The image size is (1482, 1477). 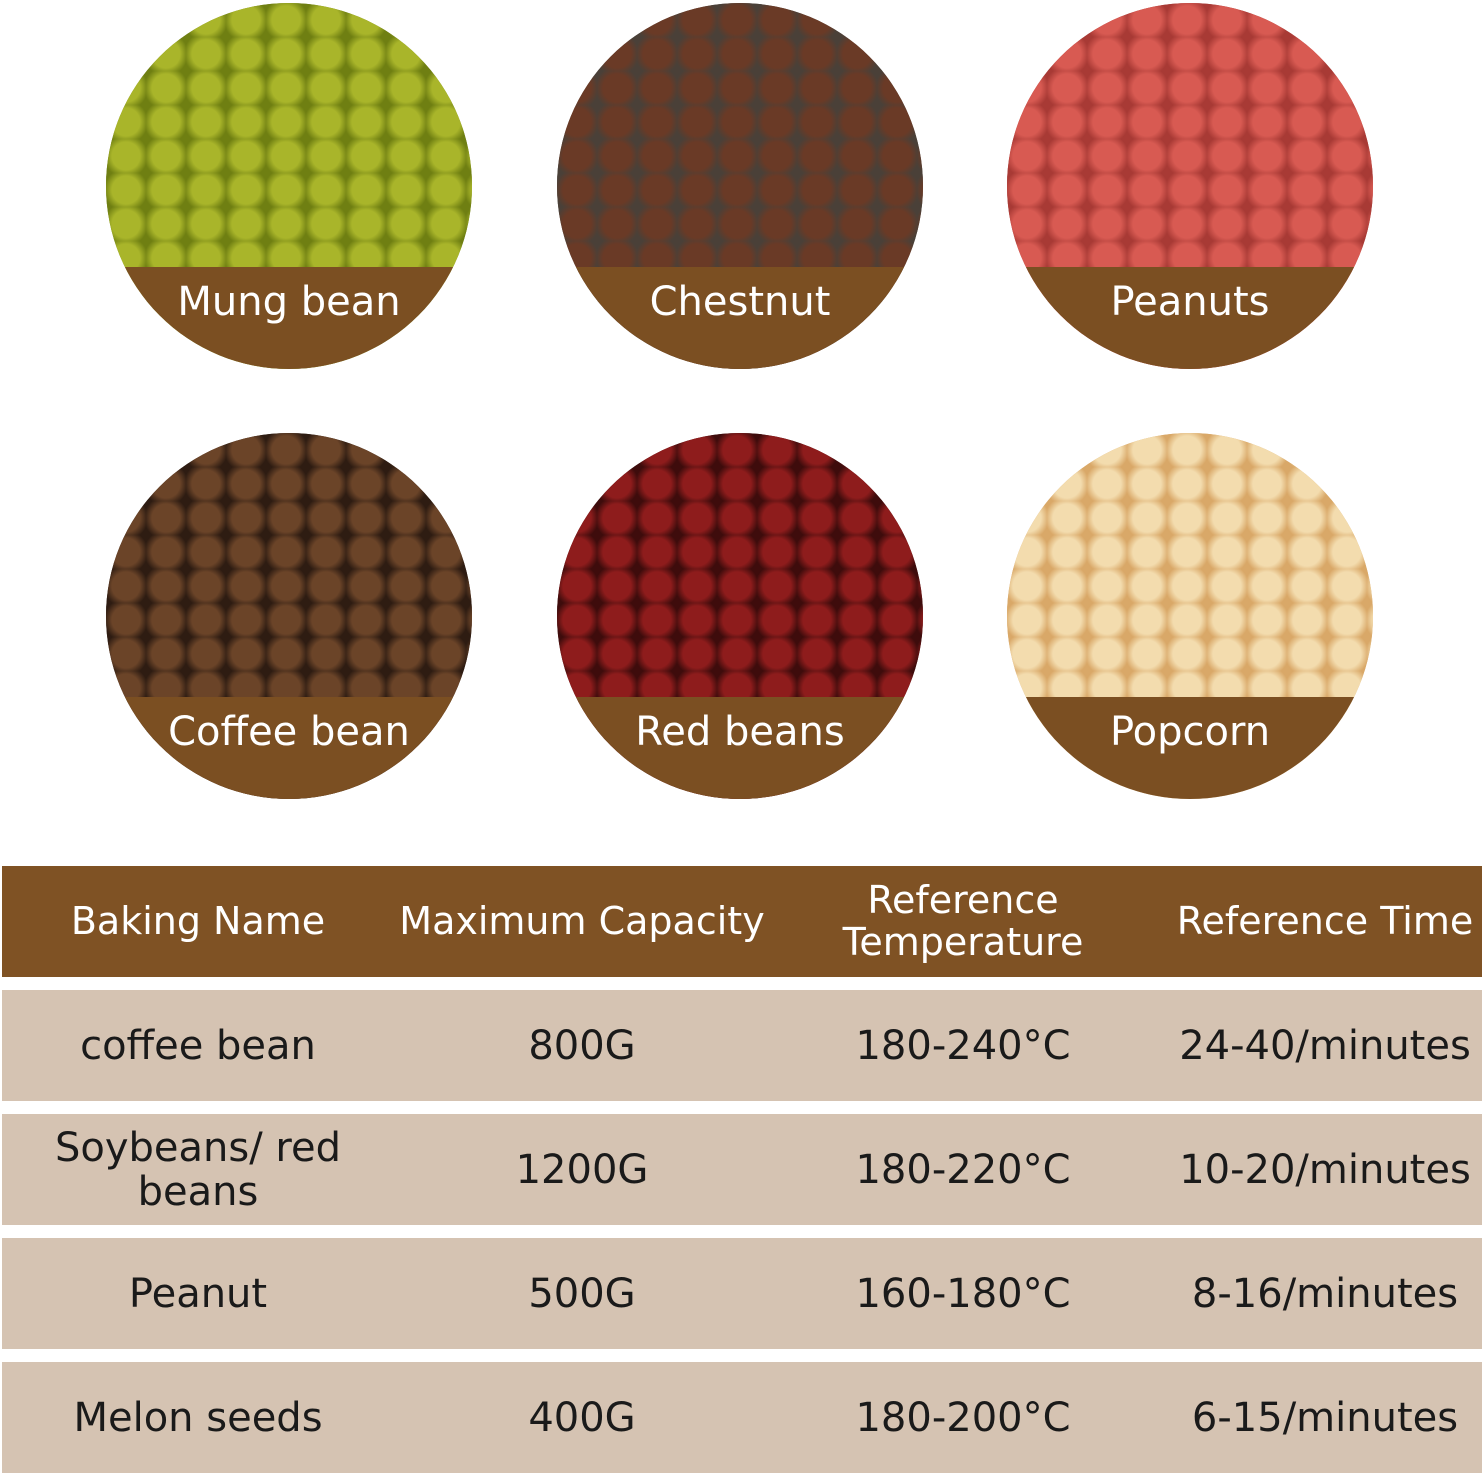 What do you see at coordinates (740, 732) in the screenshot?
I see `food-label: Red beans` at bounding box center [740, 732].